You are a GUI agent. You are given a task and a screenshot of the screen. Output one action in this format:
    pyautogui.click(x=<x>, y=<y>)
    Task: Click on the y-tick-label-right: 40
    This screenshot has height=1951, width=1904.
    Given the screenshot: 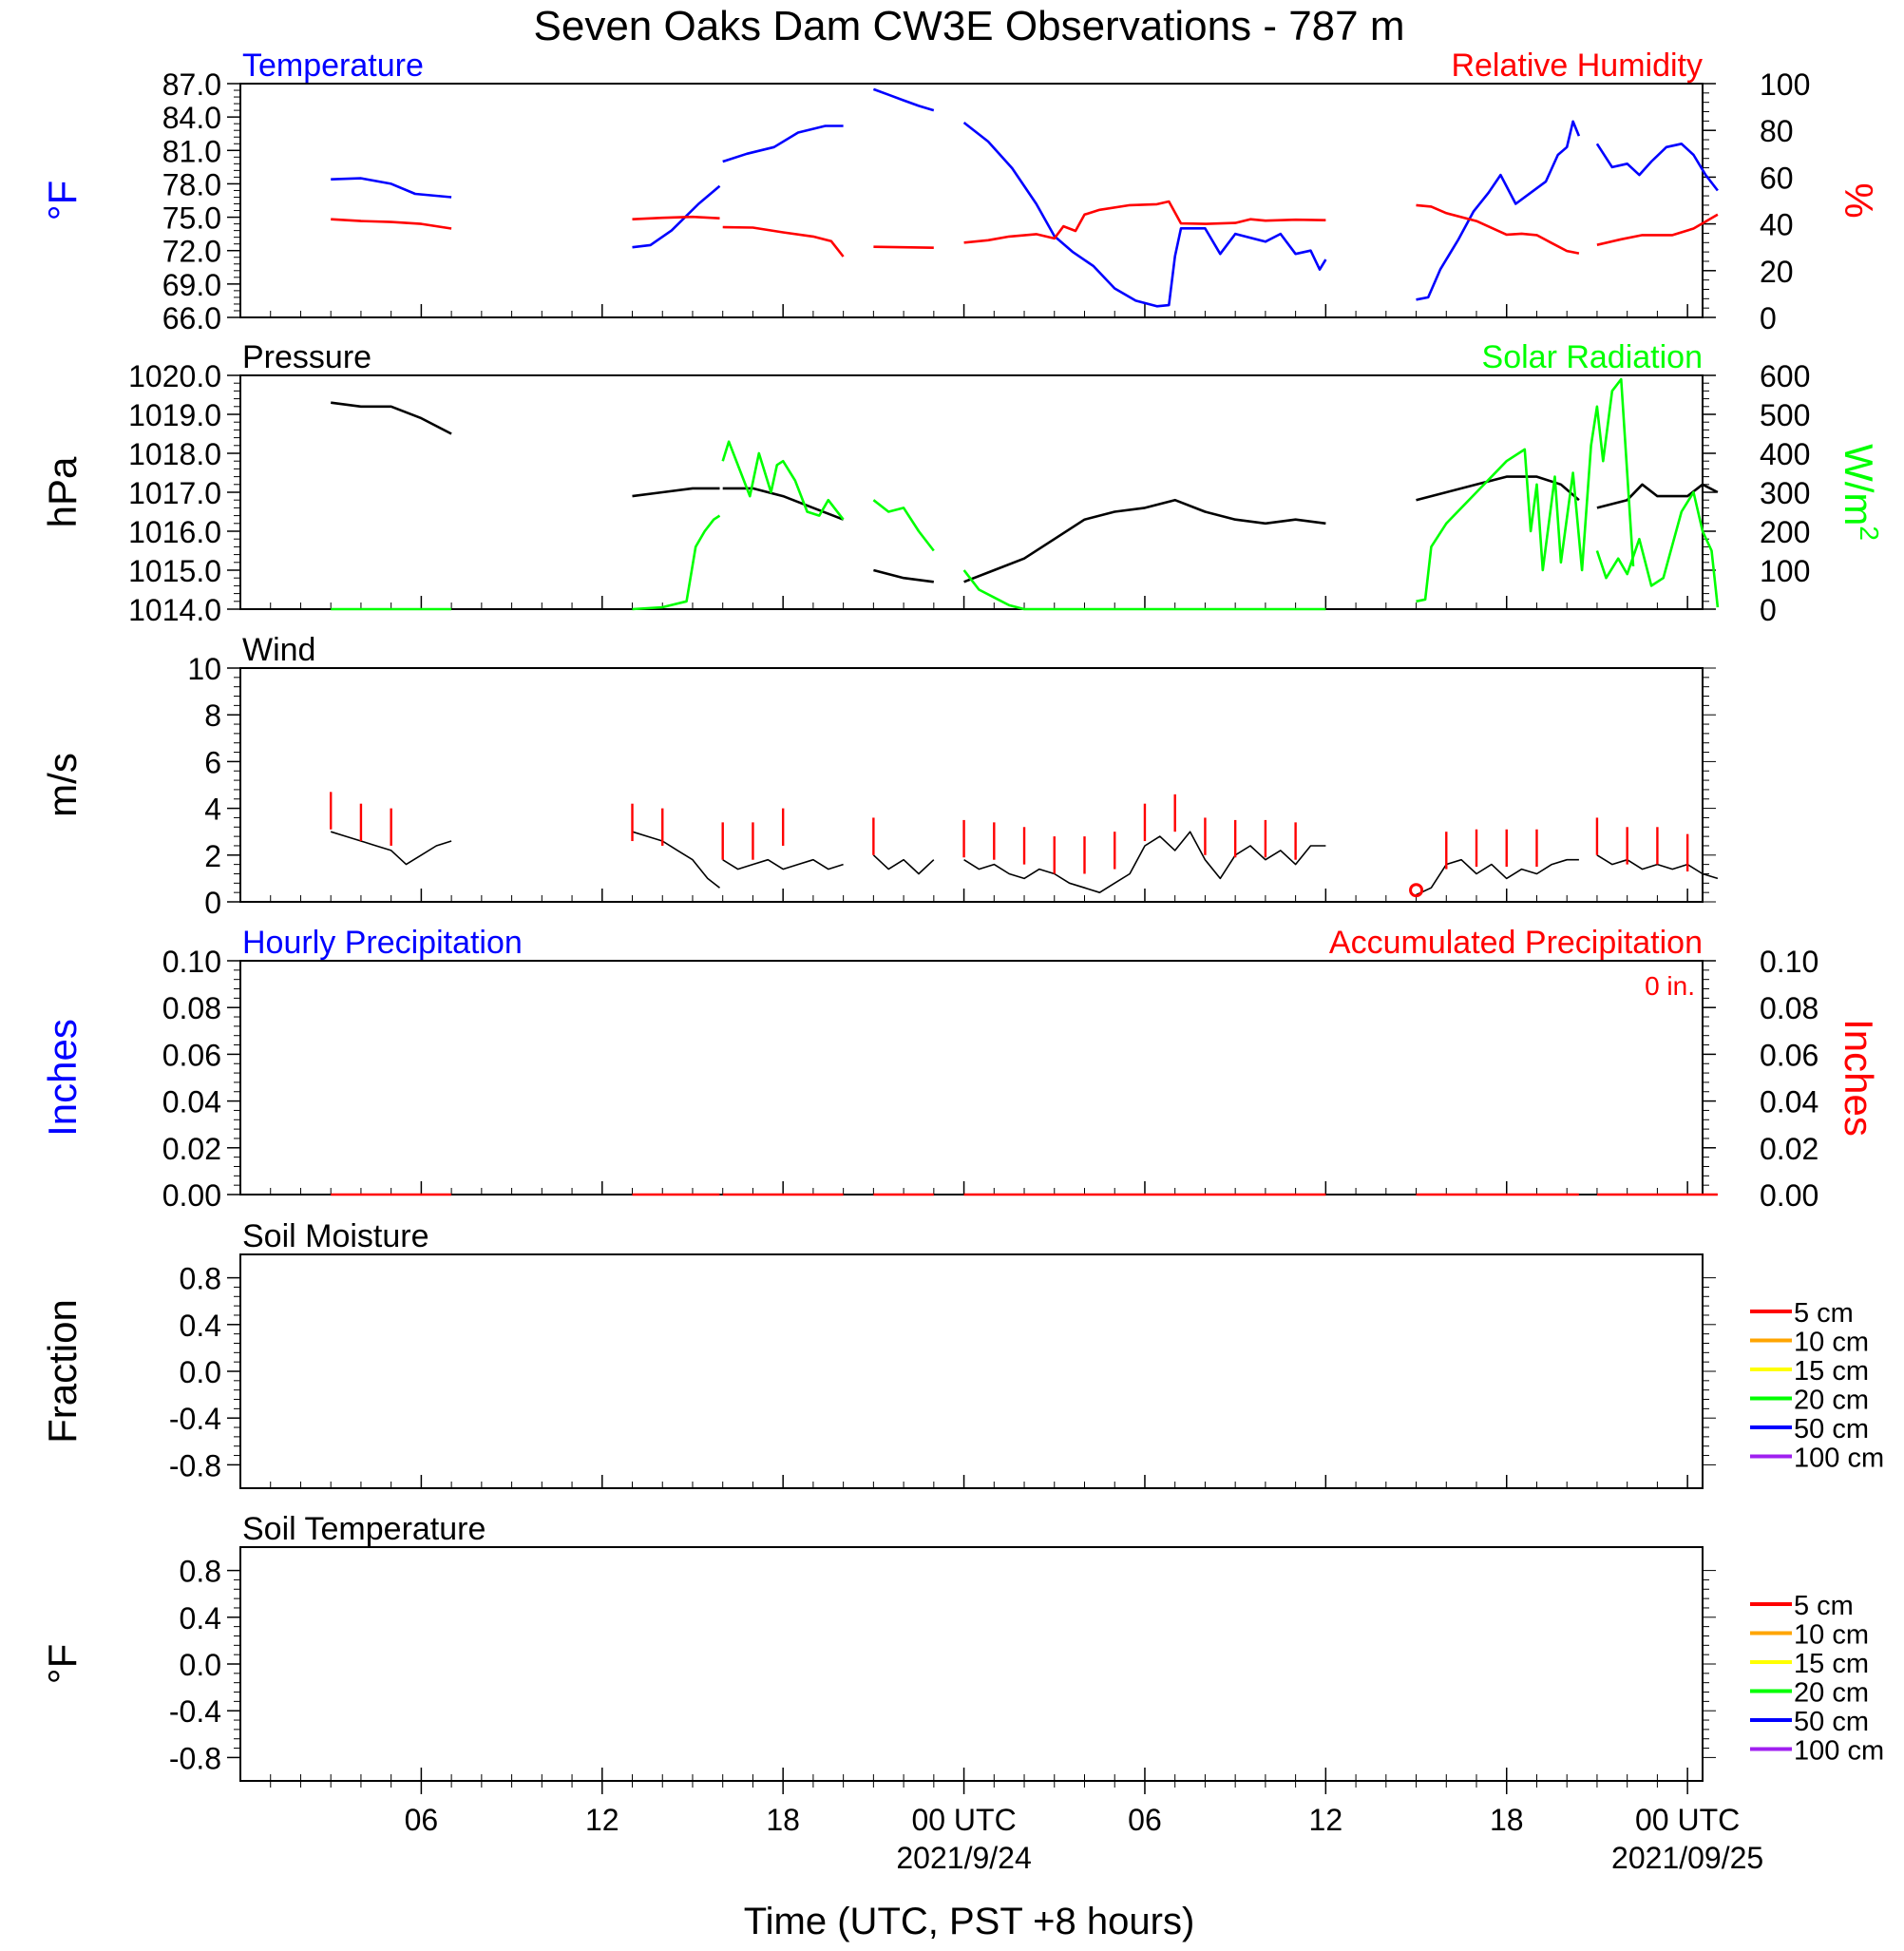 What is the action you would take?
    pyautogui.click(x=1777, y=225)
    